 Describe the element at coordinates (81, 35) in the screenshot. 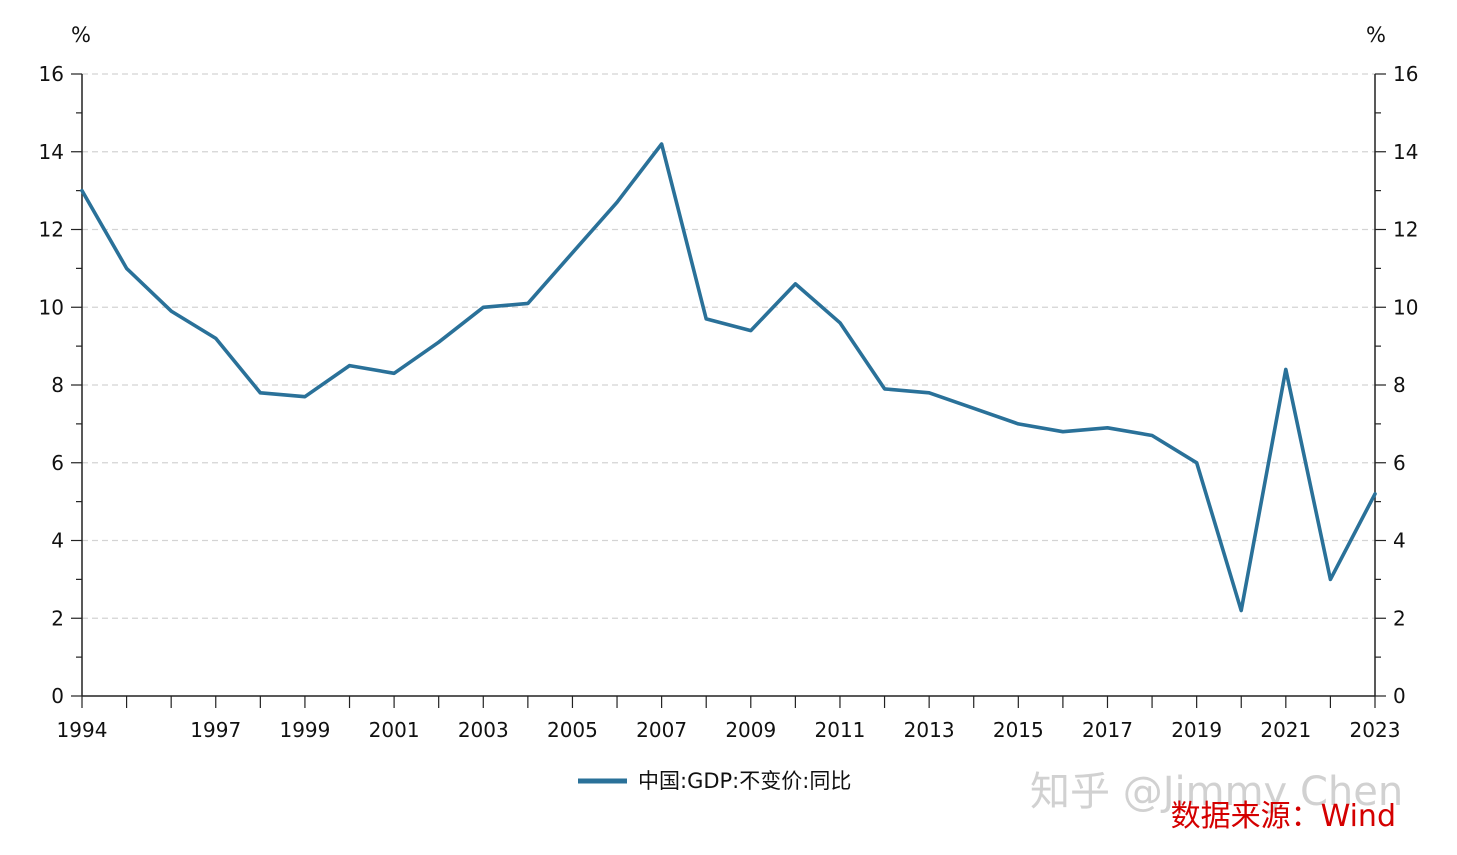

I see `left-y-unit-label: %` at that location.